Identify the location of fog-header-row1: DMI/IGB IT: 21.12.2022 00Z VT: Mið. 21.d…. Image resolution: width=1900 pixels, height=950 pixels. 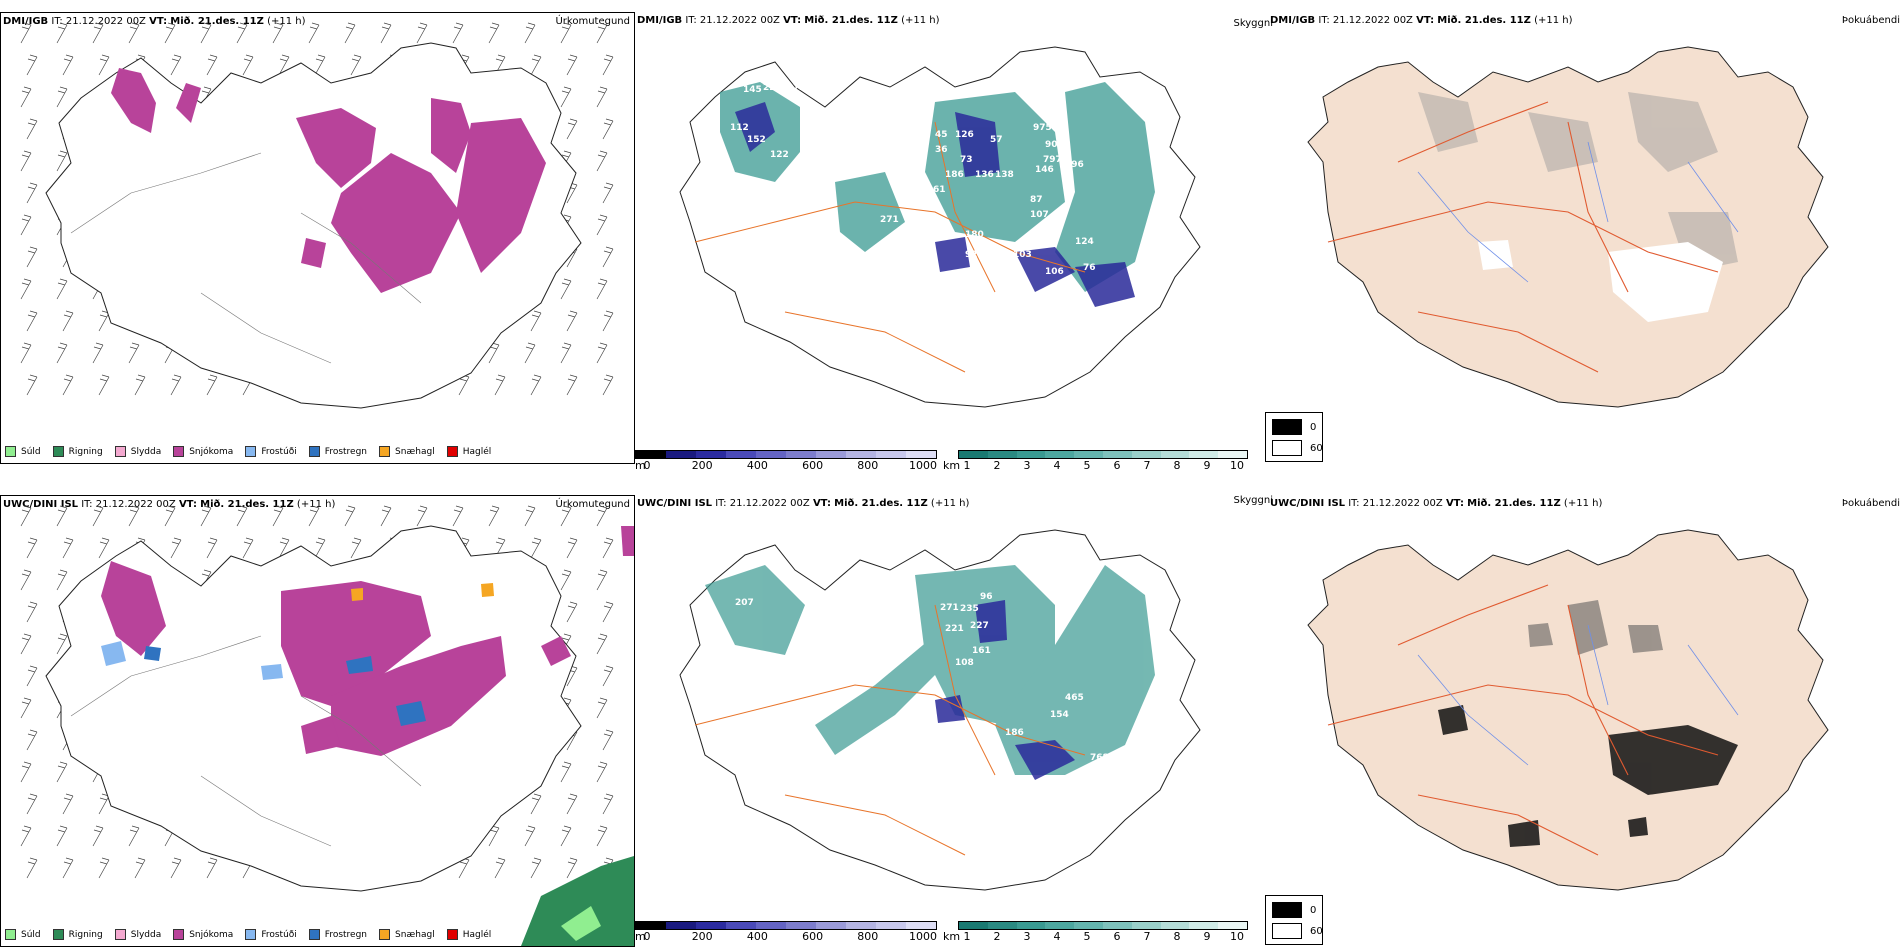
(1421, 20).